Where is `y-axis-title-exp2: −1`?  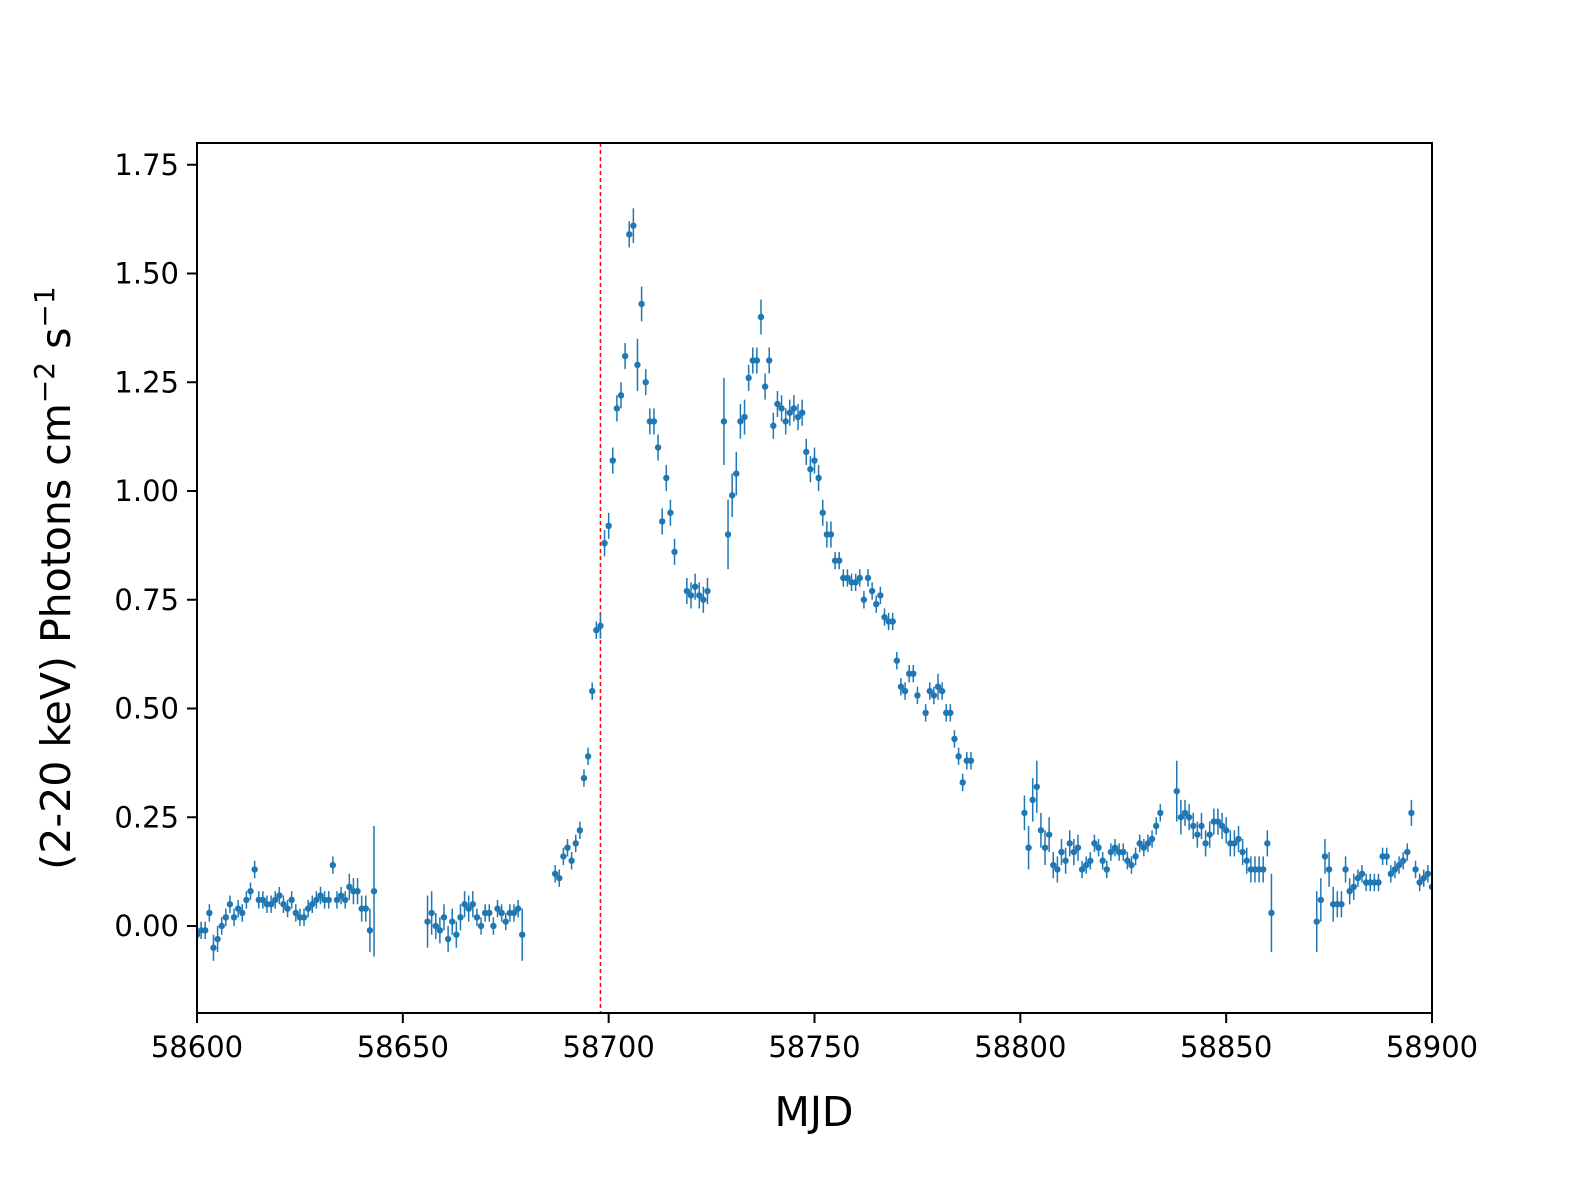
y-axis-title-exp2: −1 is located at coordinates (44, 306).